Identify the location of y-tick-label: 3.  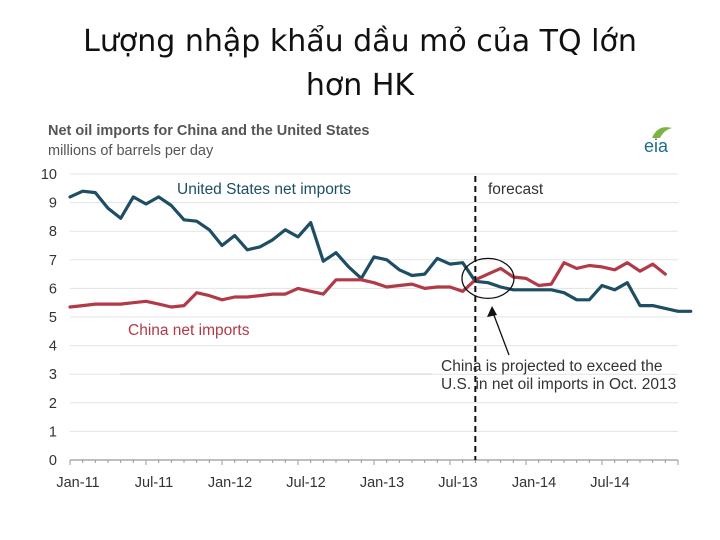
(53, 375).